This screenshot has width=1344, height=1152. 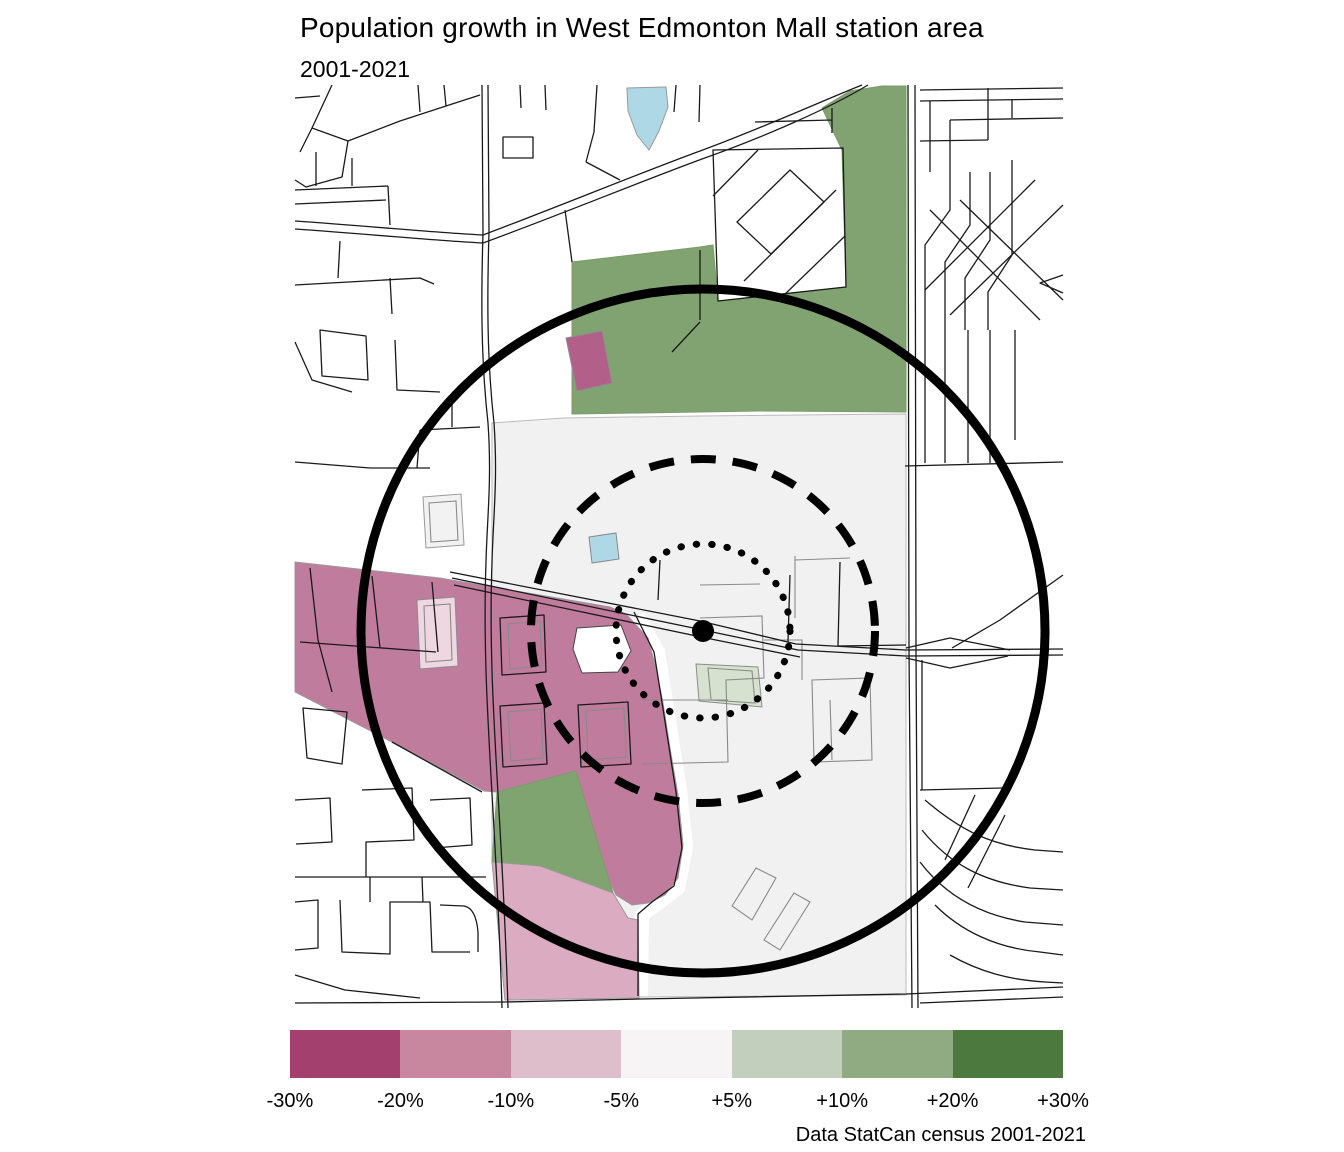 I want to click on zone-decline-bottom, so click(x=565, y=931).